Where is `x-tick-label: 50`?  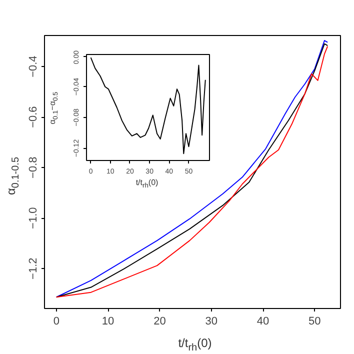 x-tick-label: 50 is located at coordinates (314, 322).